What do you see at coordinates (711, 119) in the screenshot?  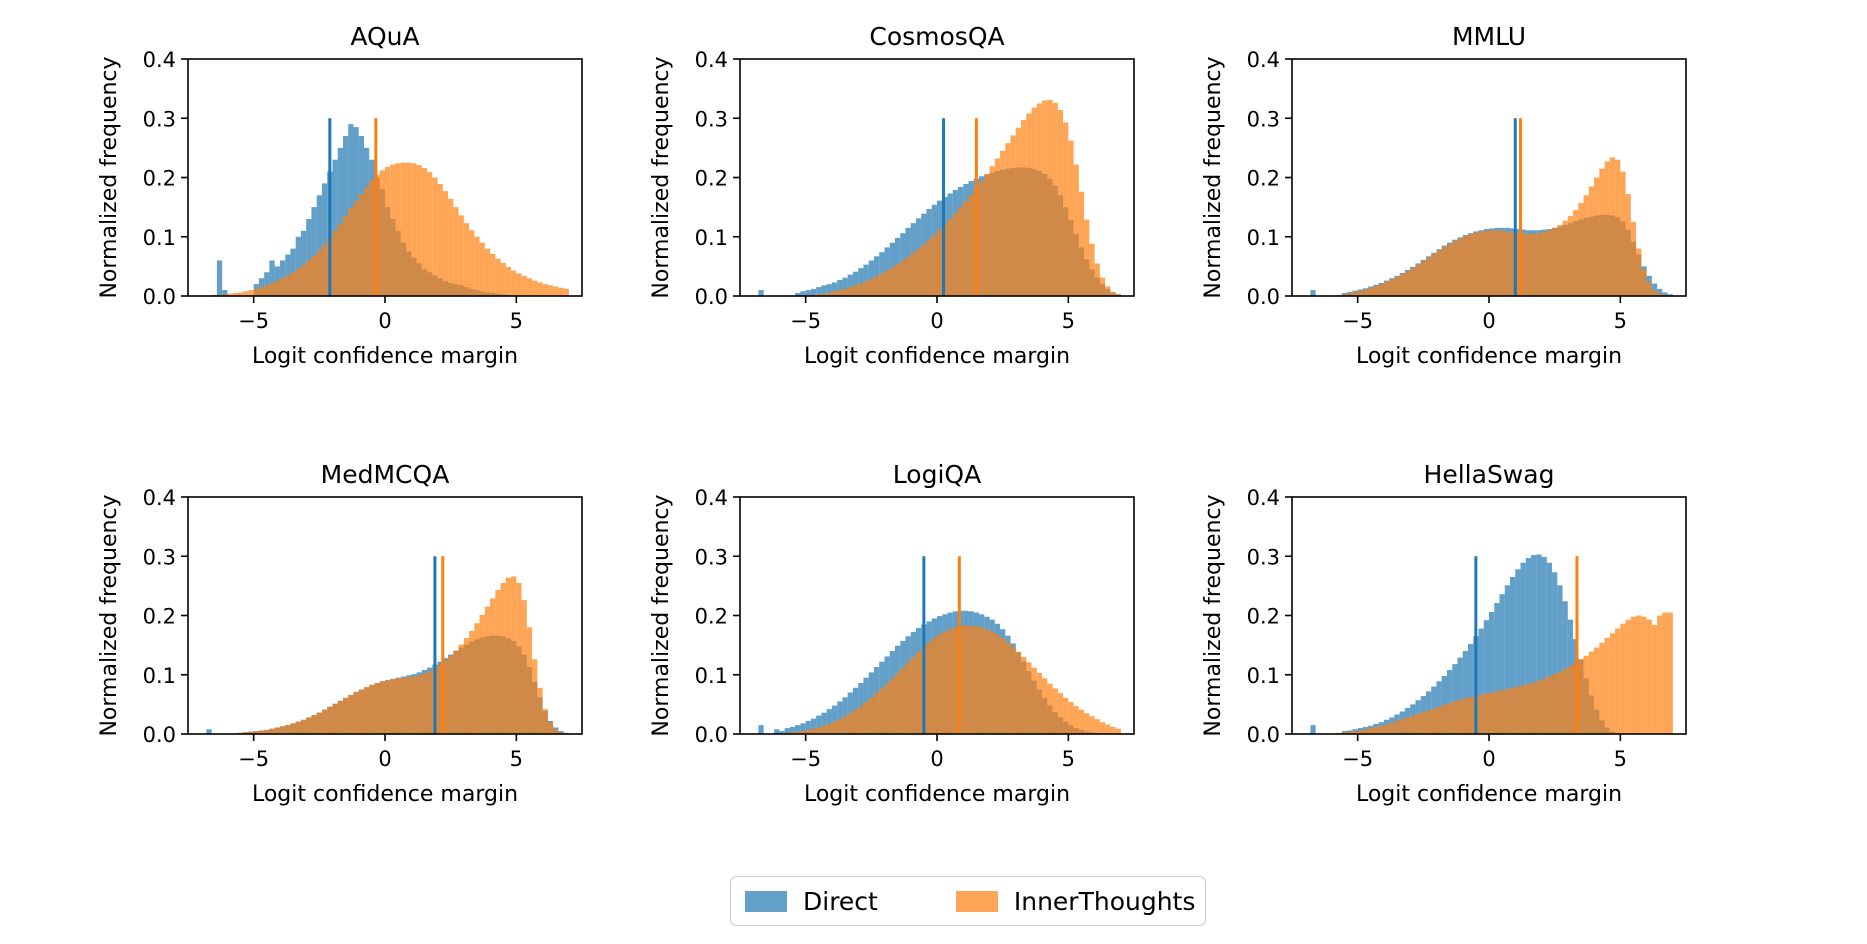 I see `y-tick-label: 0.3` at bounding box center [711, 119].